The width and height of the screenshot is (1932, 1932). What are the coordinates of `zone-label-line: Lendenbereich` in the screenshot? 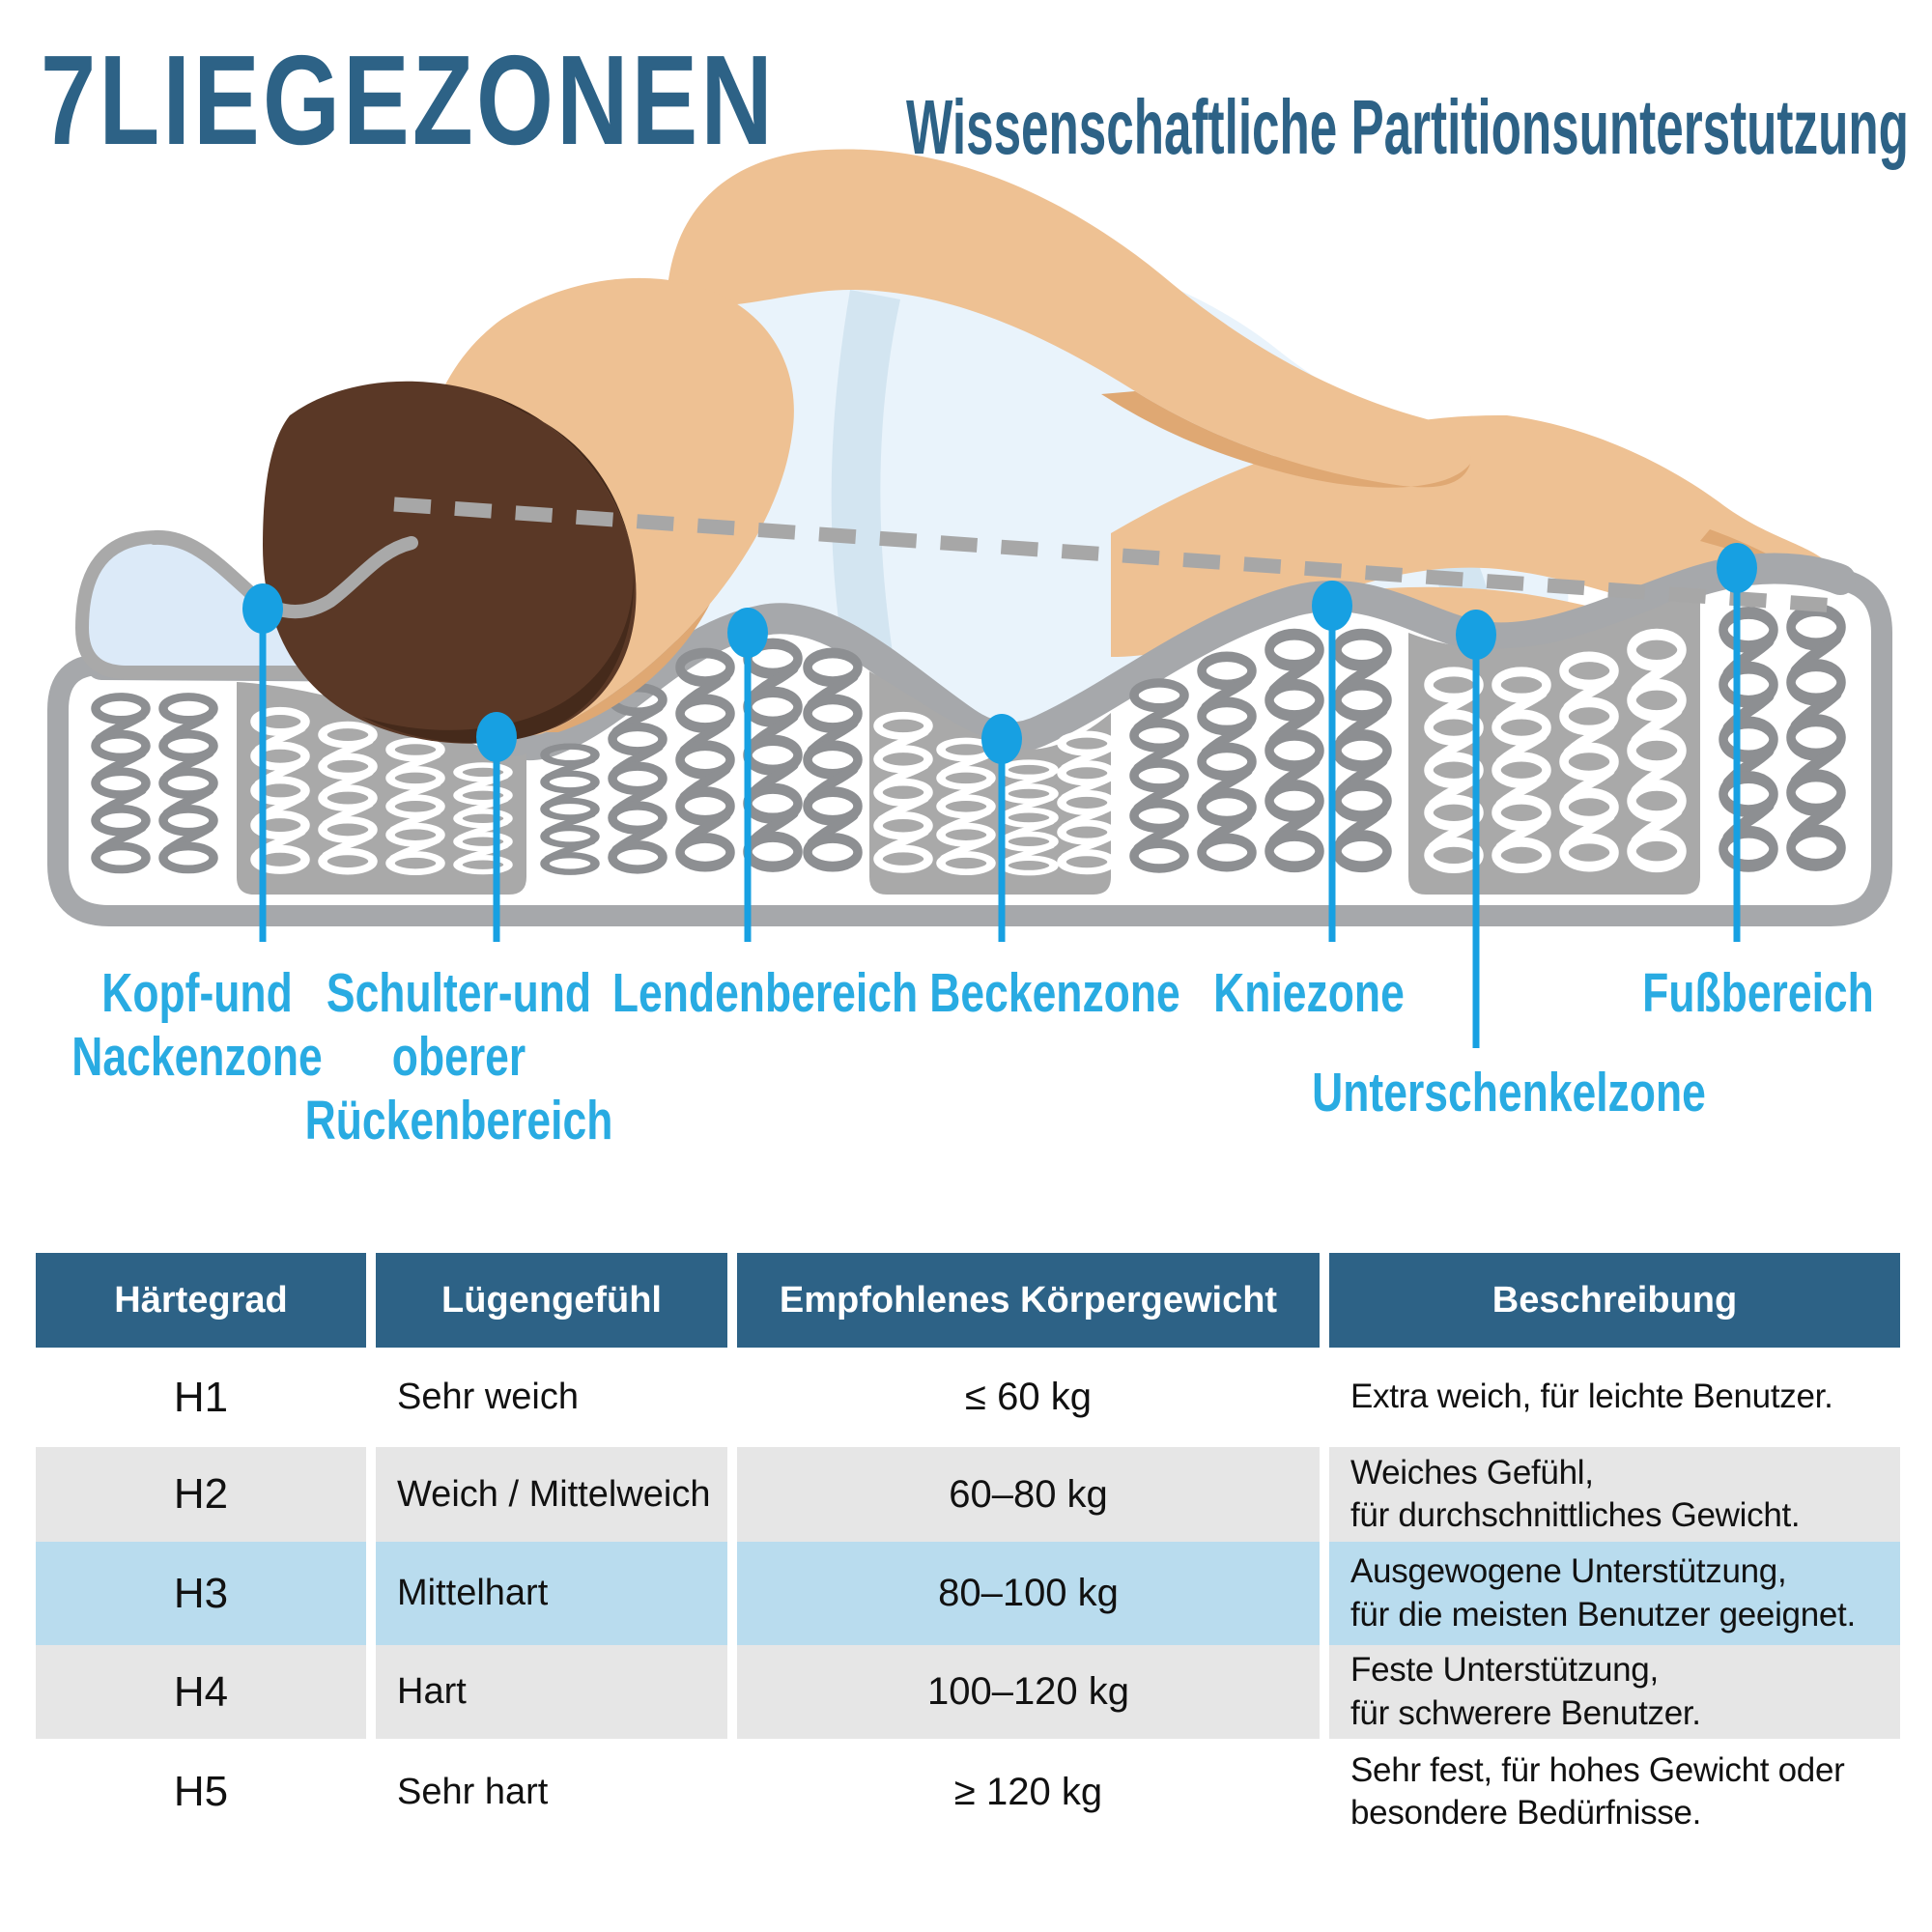 It's located at (765, 993).